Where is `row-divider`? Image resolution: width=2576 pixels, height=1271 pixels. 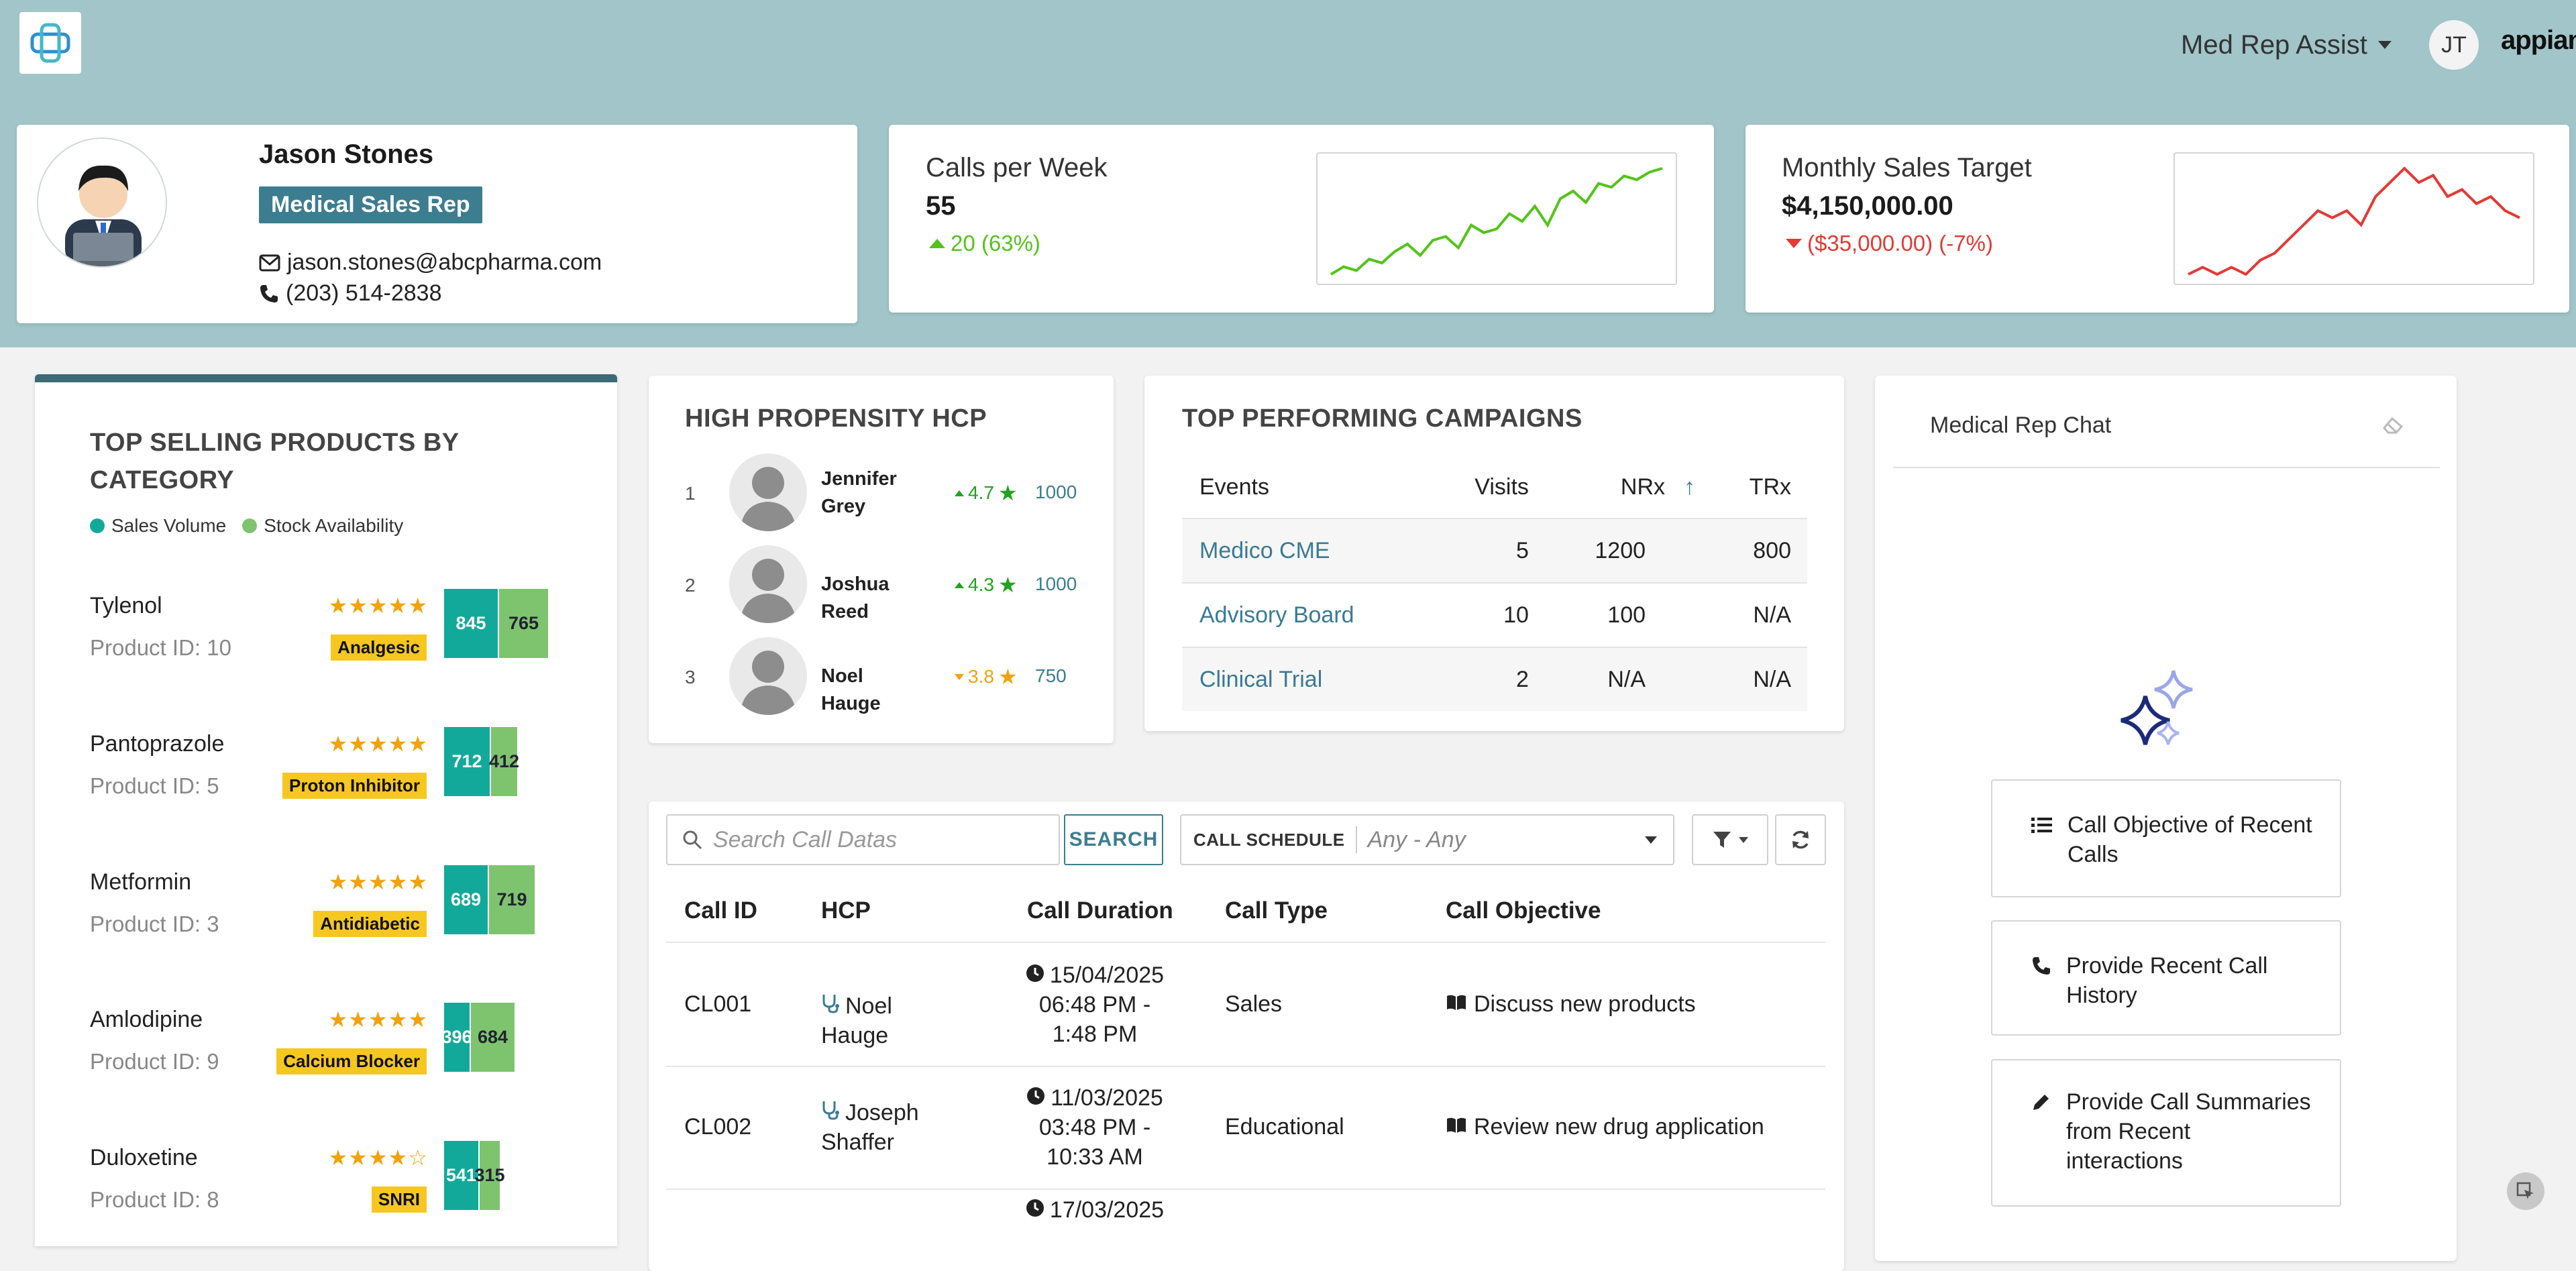
row-divider is located at coordinates (1245, 1189).